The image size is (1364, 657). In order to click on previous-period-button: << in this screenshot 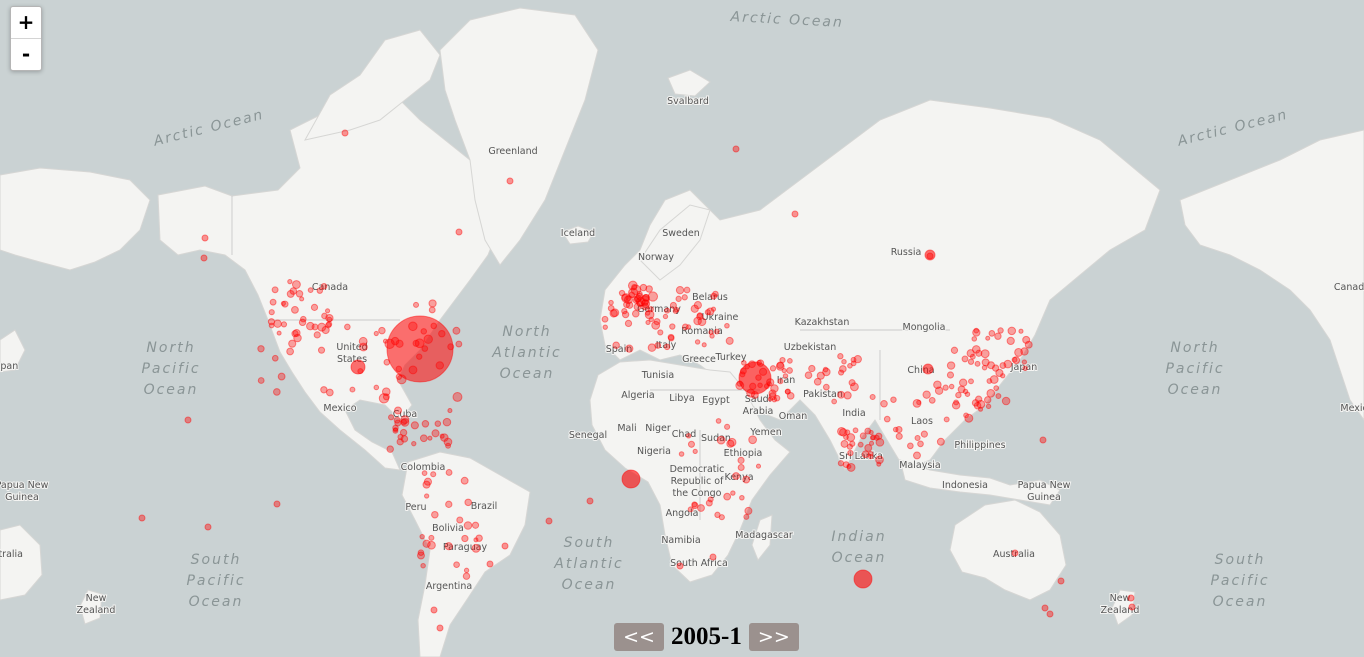, I will do `click(639, 637)`.